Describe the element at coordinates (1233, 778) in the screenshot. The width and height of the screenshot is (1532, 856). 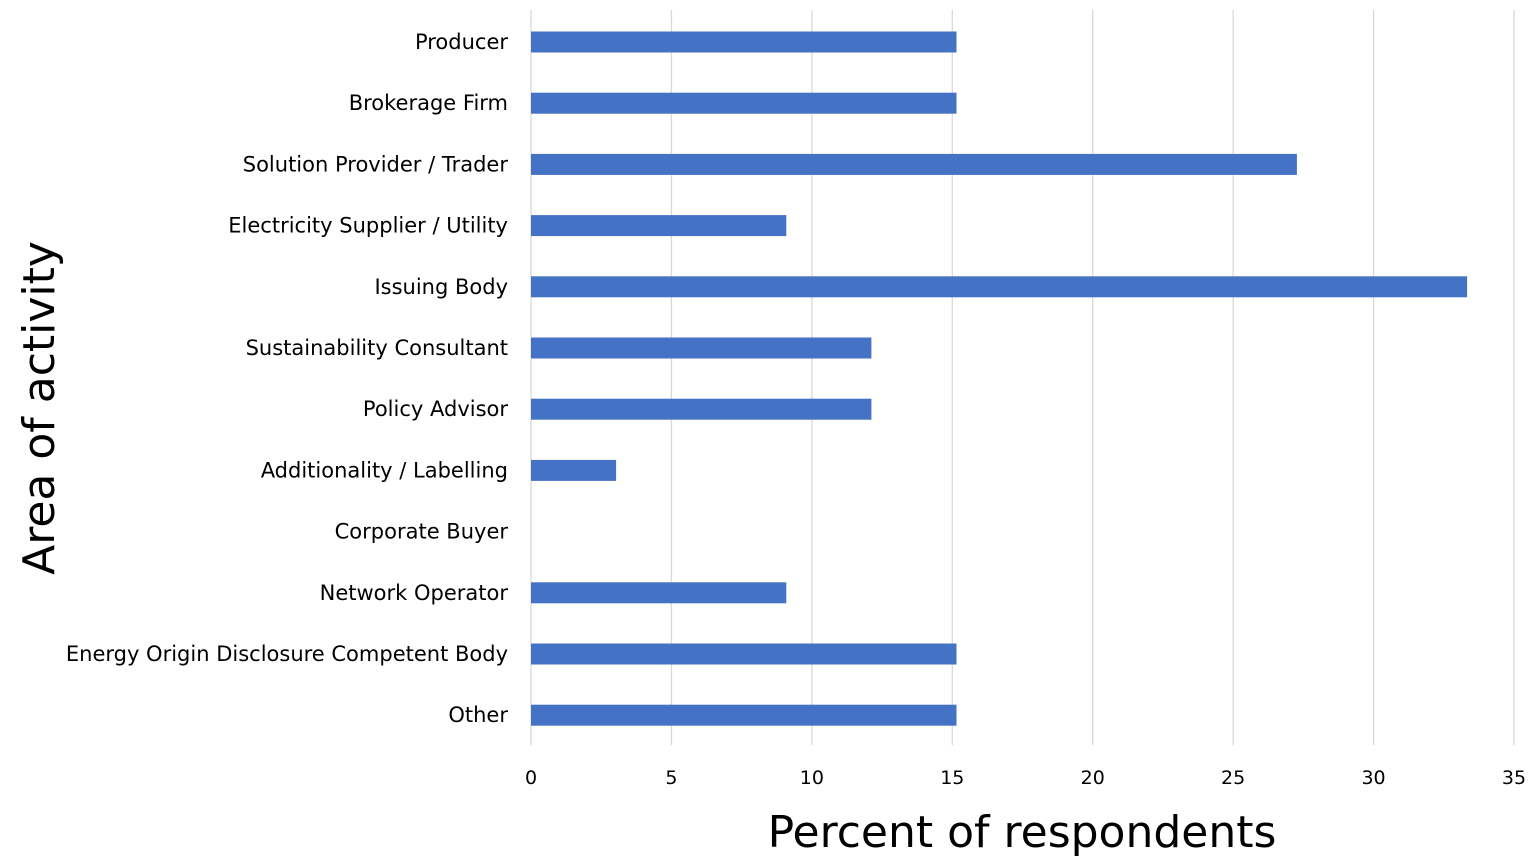
I see `x-tick-label: 25` at that location.